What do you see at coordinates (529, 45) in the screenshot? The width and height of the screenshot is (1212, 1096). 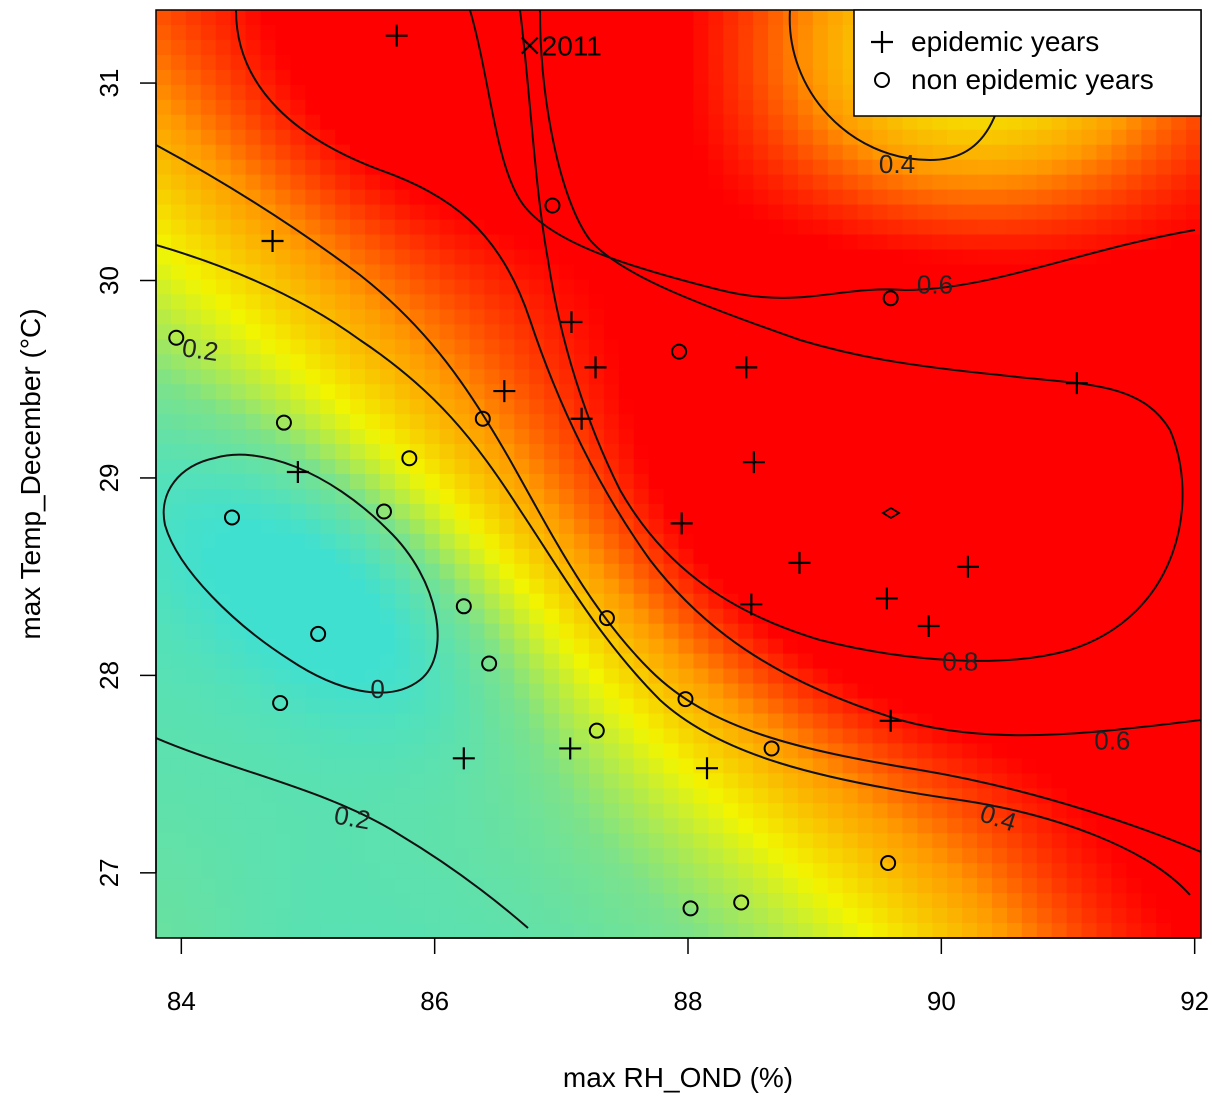 I see `annotation-cross-icon` at bounding box center [529, 45].